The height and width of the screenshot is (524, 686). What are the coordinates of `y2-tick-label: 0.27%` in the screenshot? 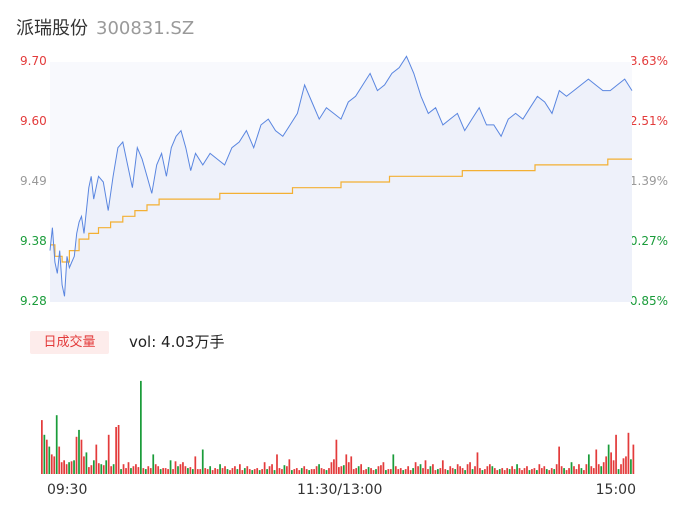 It's located at (648, 241).